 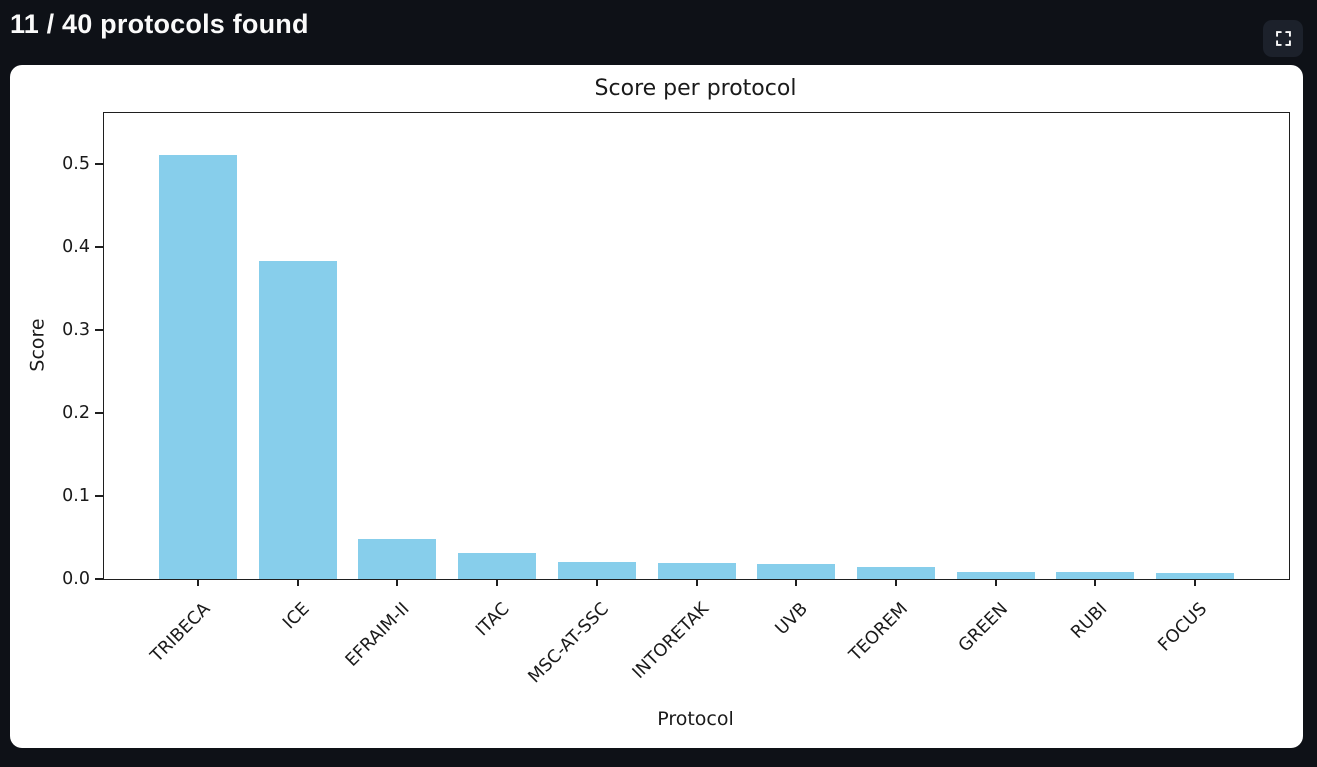 What do you see at coordinates (983, 628) in the screenshot?
I see `x-tick-label: GREEN` at bounding box center [983, 628].